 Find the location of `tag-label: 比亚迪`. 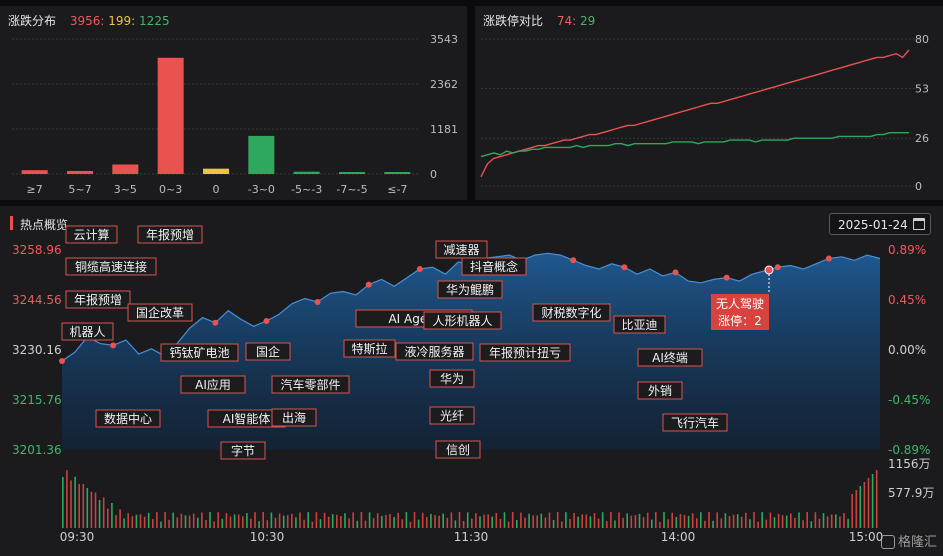

tag-label: 比亚迪 is located at coordinates (639, 325).